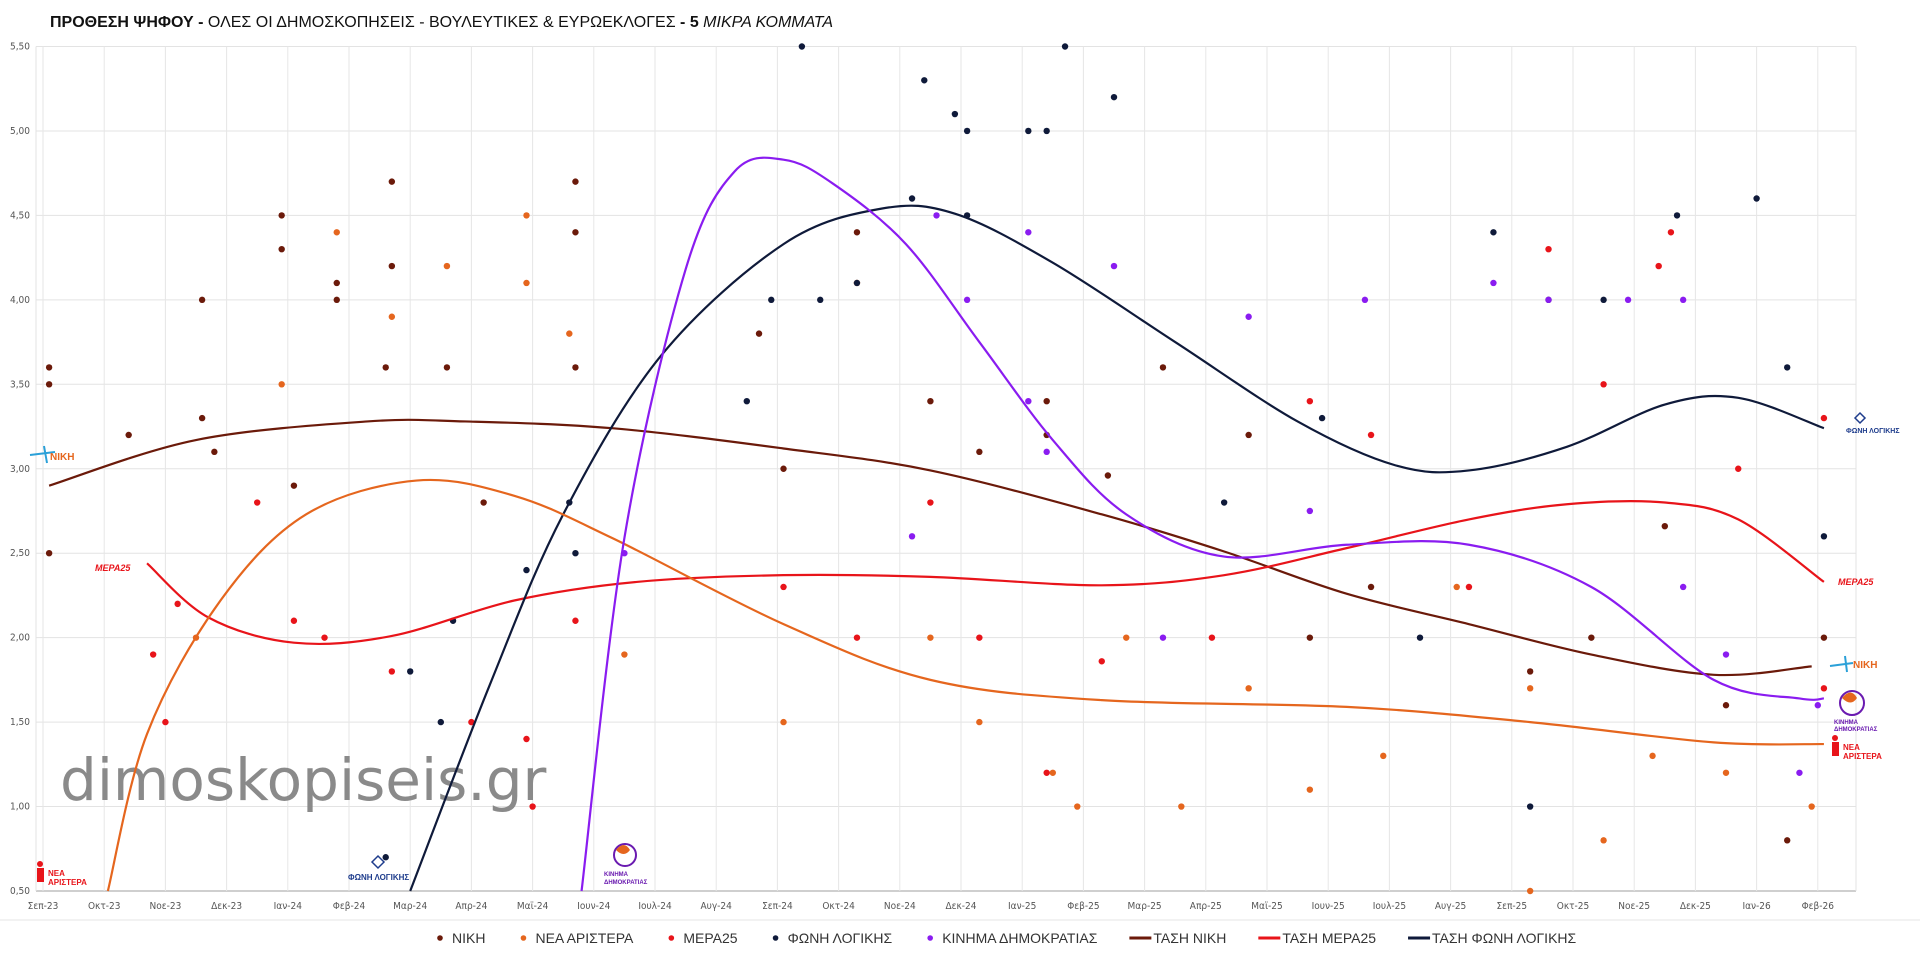 The image size is (1920, 960). What do you see at coordinates (777, 906) in the screenshot?
I see `x-tick-label: Σεπ-24` at bounding box center [777, 906].